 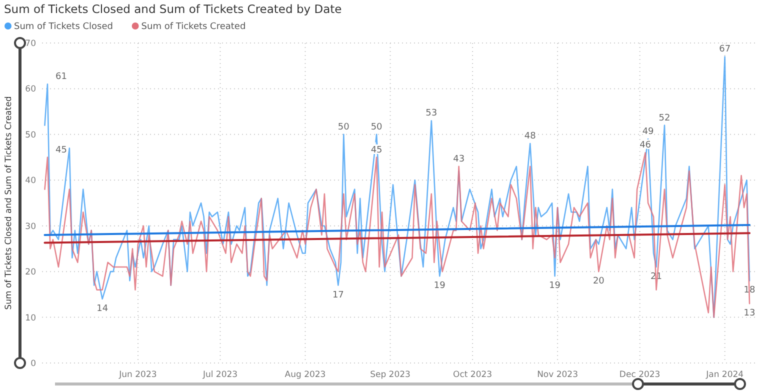 I want to click on data-label: 52, so click(x=664, y=118).